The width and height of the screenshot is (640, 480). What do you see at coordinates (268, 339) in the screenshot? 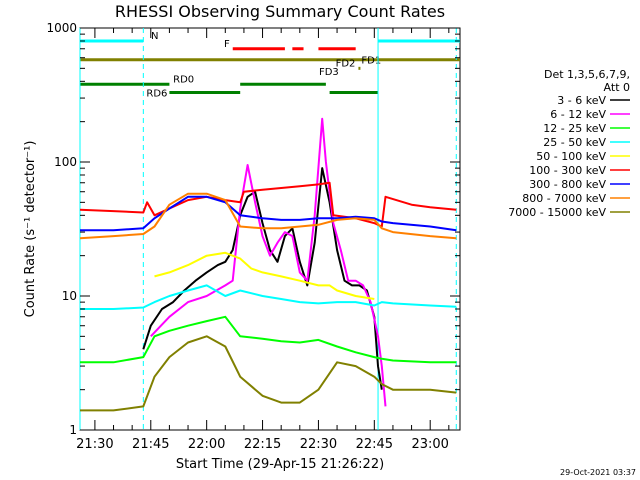
I see `series-line-12-25-kev` at bounding box center [268, 339].